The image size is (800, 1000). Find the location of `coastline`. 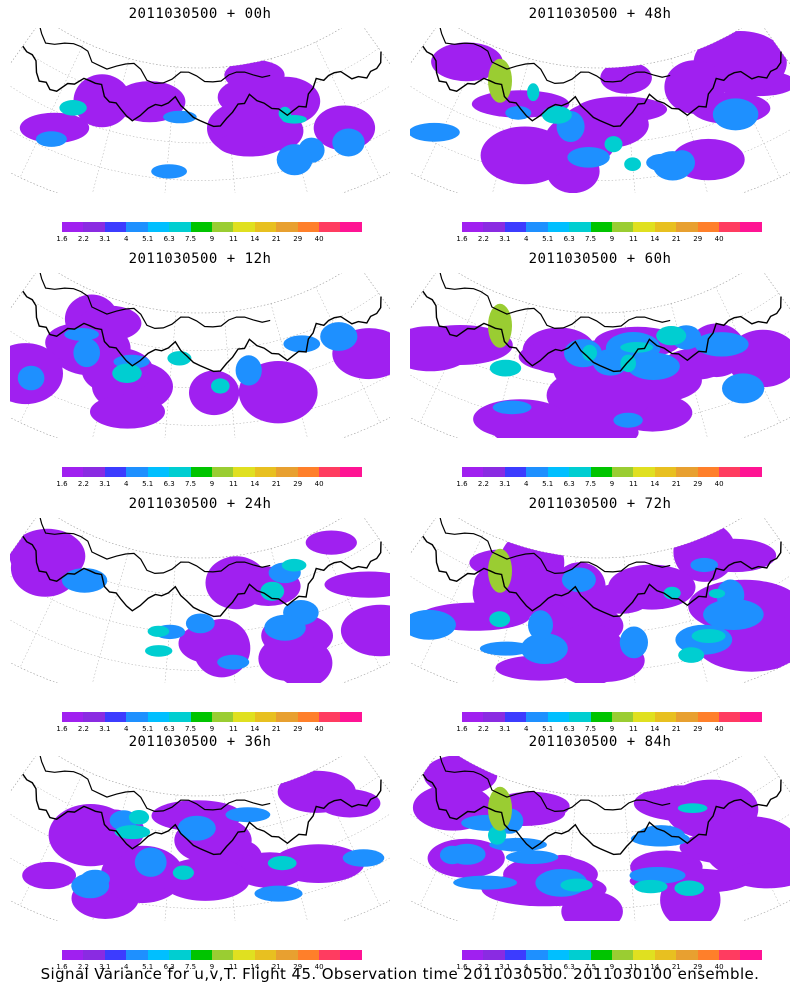

coastline is located at coordinates (202, 814).